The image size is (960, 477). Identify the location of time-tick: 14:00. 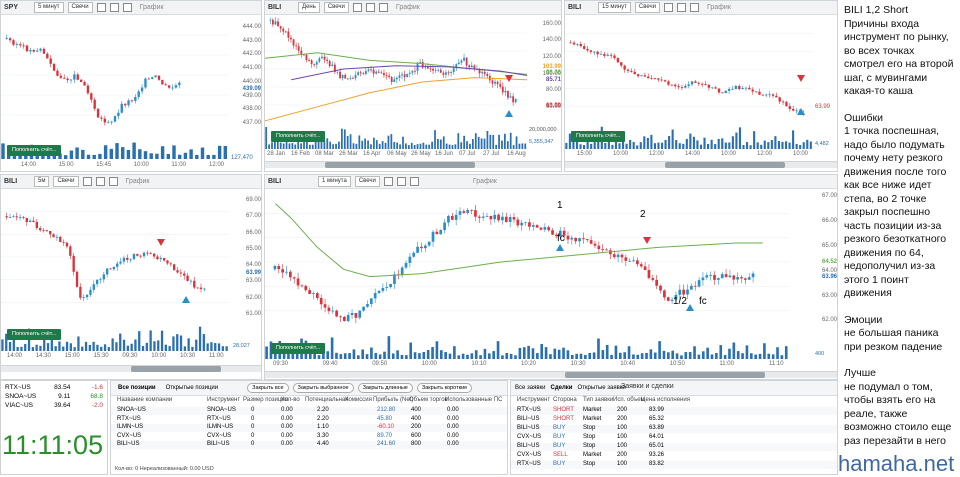
(15, 356).